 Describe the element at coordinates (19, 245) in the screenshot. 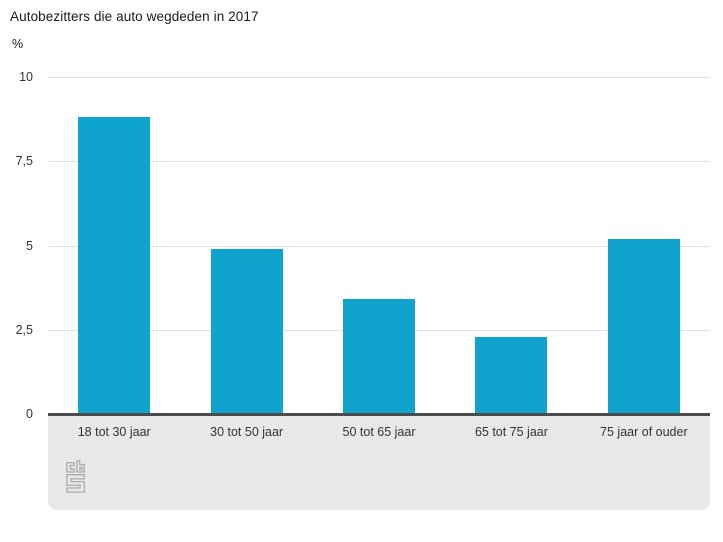

I see `y-axis-labels: 0 2,5 5 7,5 10` at that location.